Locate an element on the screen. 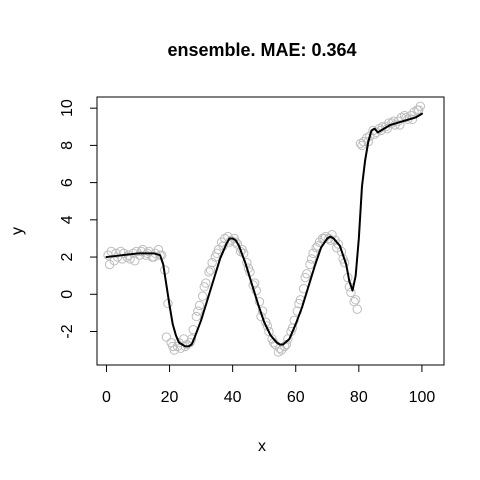 This screenshot has height=480, width=480. x-axis-tick-label: 100 is located at coordinates (422, 397).